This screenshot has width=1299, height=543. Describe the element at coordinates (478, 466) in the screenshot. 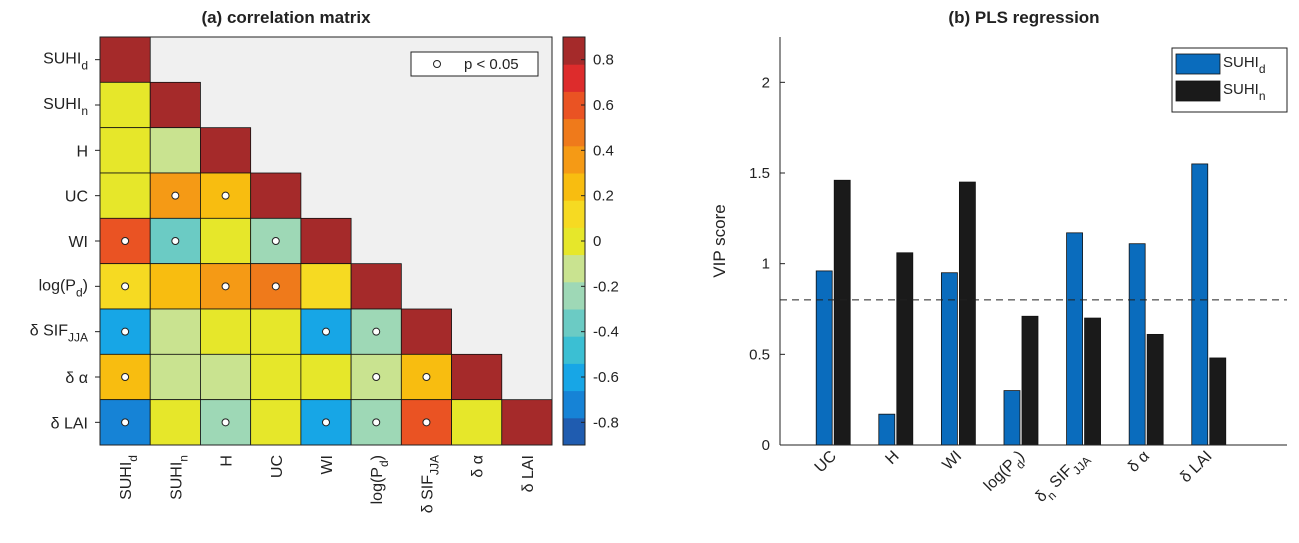

I see `column-label: δ α` at that location.